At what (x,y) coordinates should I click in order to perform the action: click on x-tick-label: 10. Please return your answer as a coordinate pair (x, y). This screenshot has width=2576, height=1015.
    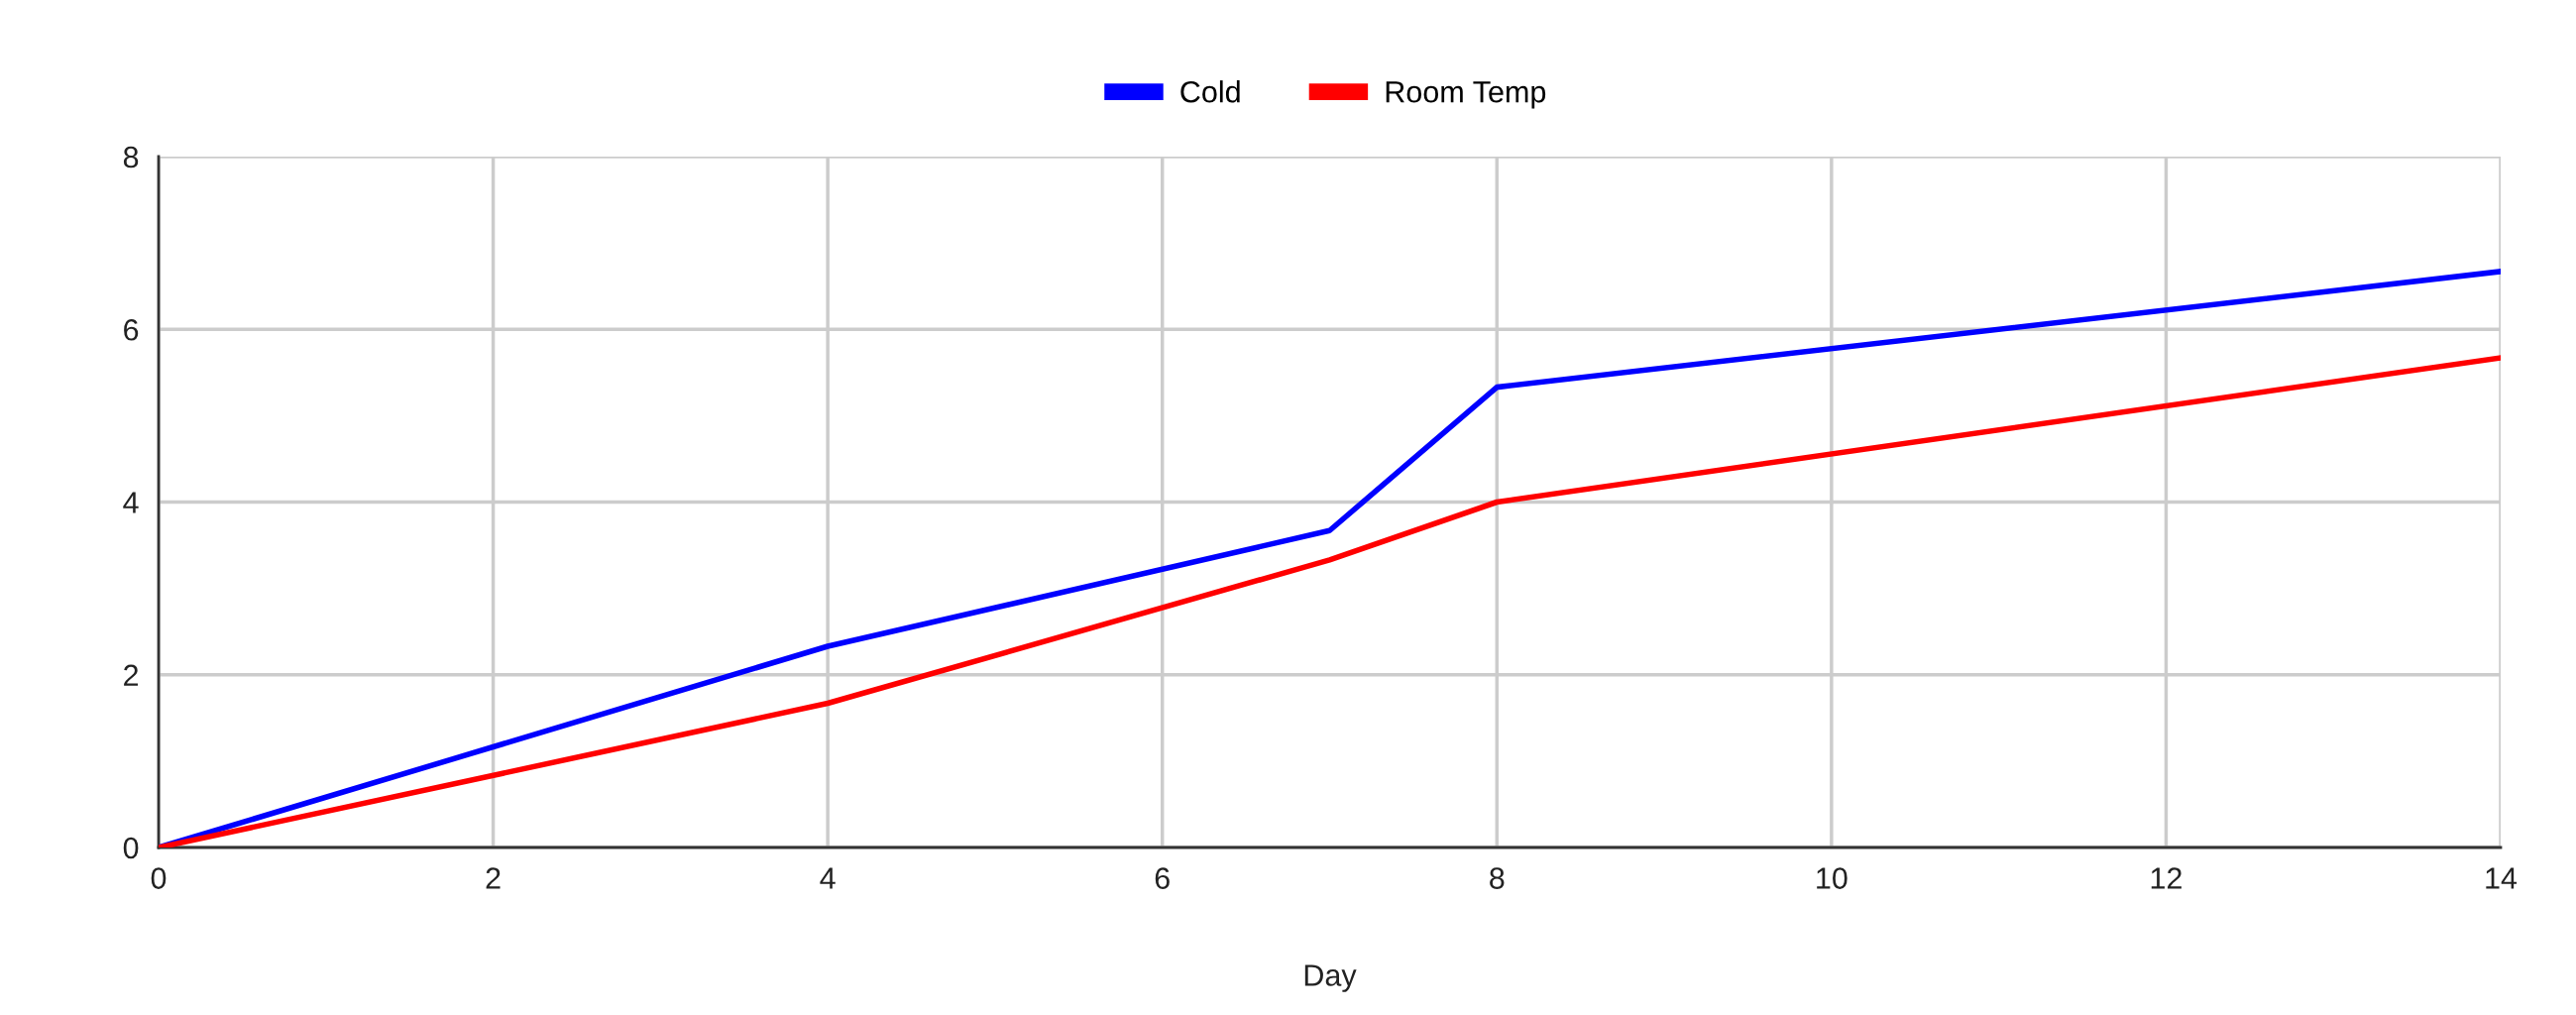
    Looking at the image, I should click on (1832, 878).